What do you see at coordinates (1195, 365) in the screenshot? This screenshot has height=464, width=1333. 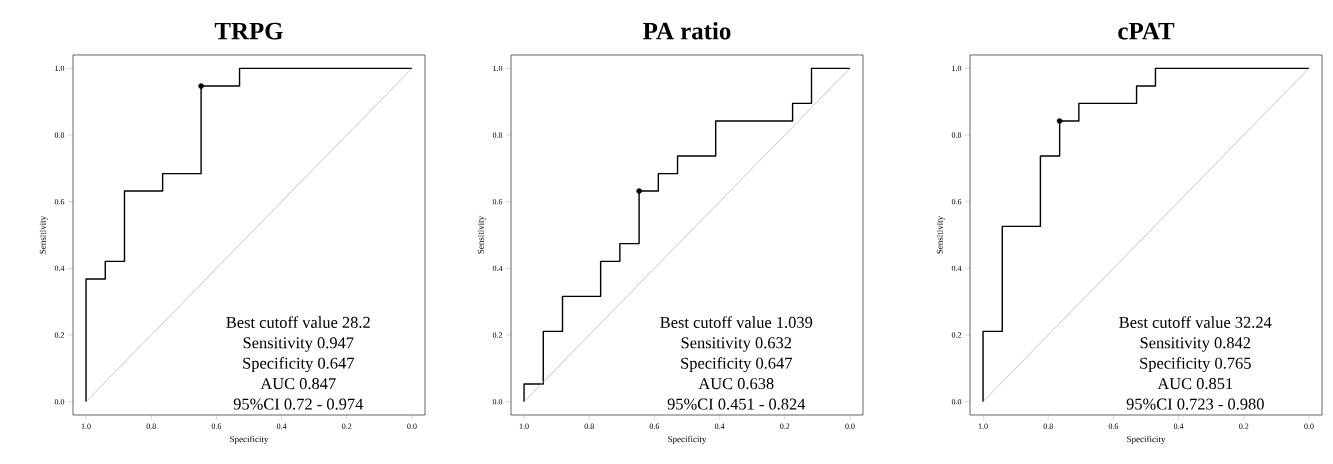 I see `annotation: Specificity 0.765` at bounding box center [1195, 365].